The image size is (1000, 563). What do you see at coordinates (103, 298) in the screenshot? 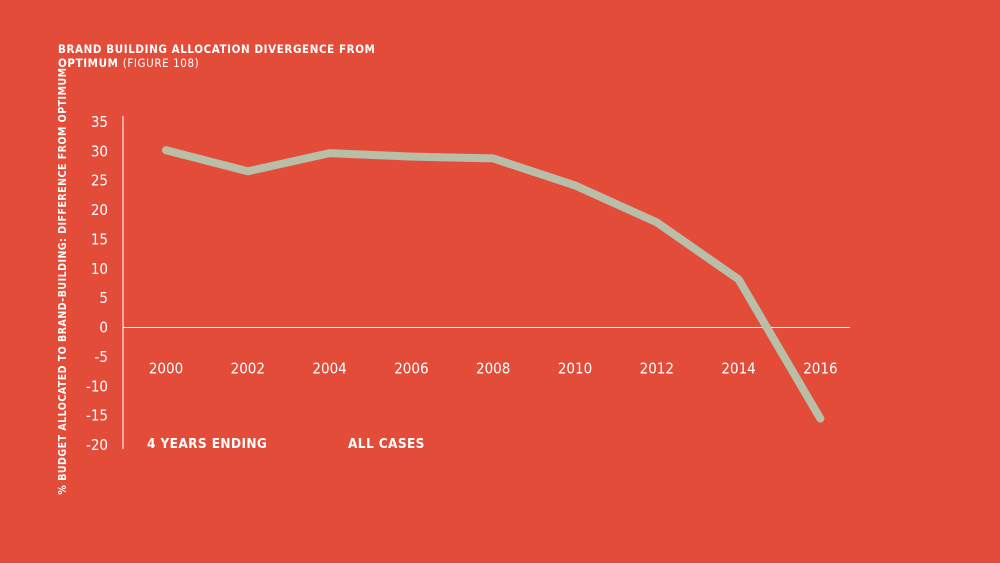
I see `y-tick-label: 5` at bounding box center [103, 298].